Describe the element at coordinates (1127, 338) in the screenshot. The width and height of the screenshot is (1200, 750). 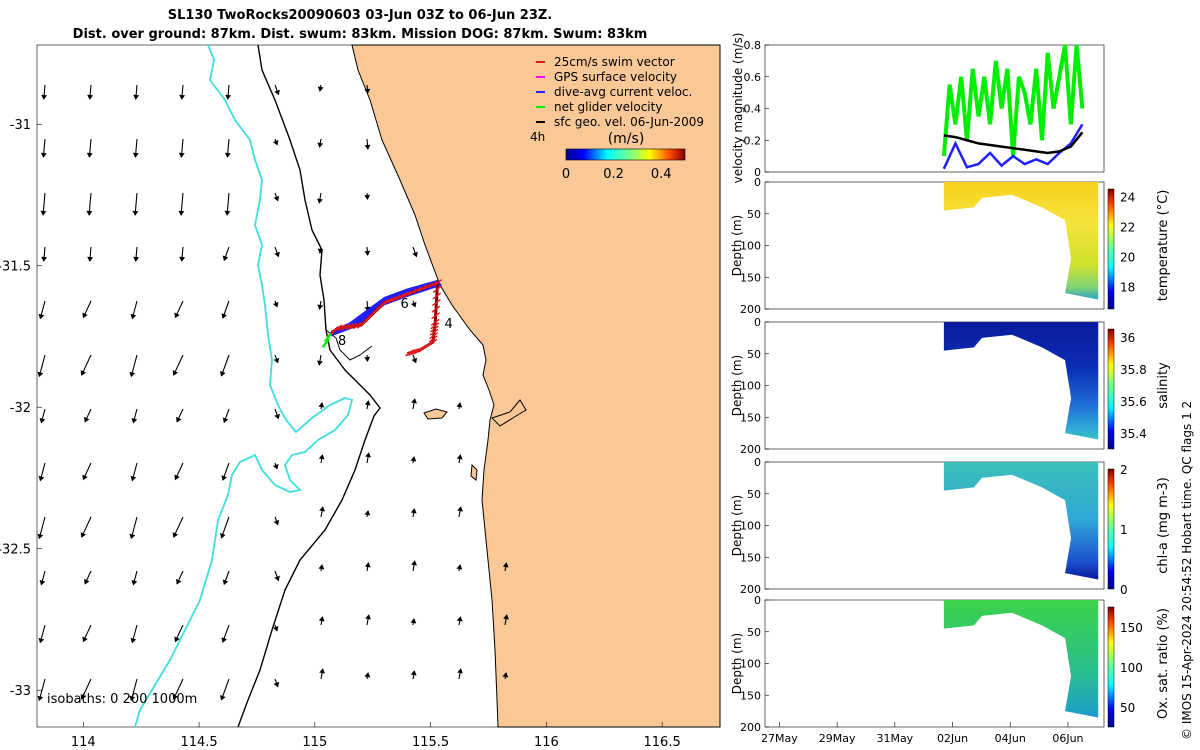
I see `colorbar-tick-label: 36` at that location.